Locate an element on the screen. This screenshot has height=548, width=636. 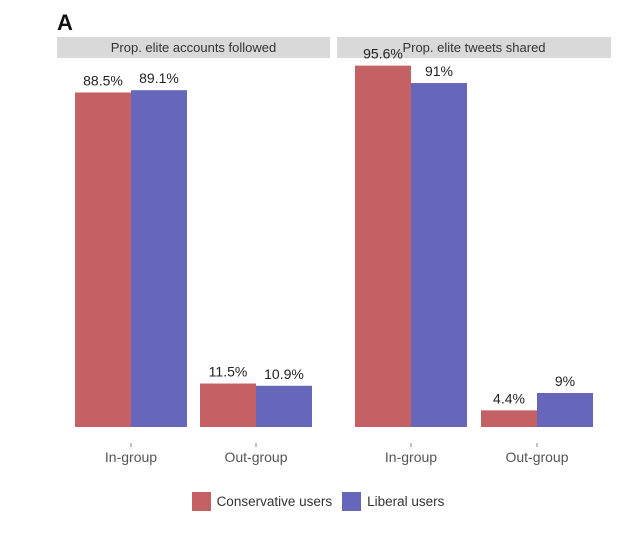
data-label: 4.4% is located at coordinates (509, 398).